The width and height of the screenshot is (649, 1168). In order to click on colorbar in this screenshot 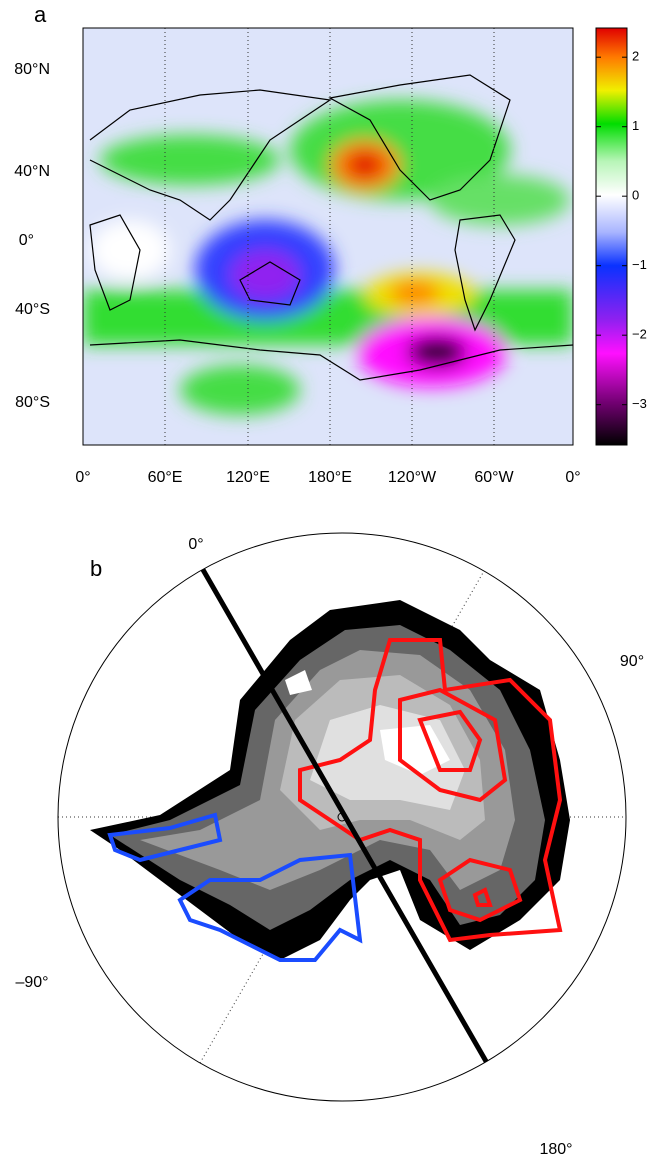, I will do `click(611, 236)`.